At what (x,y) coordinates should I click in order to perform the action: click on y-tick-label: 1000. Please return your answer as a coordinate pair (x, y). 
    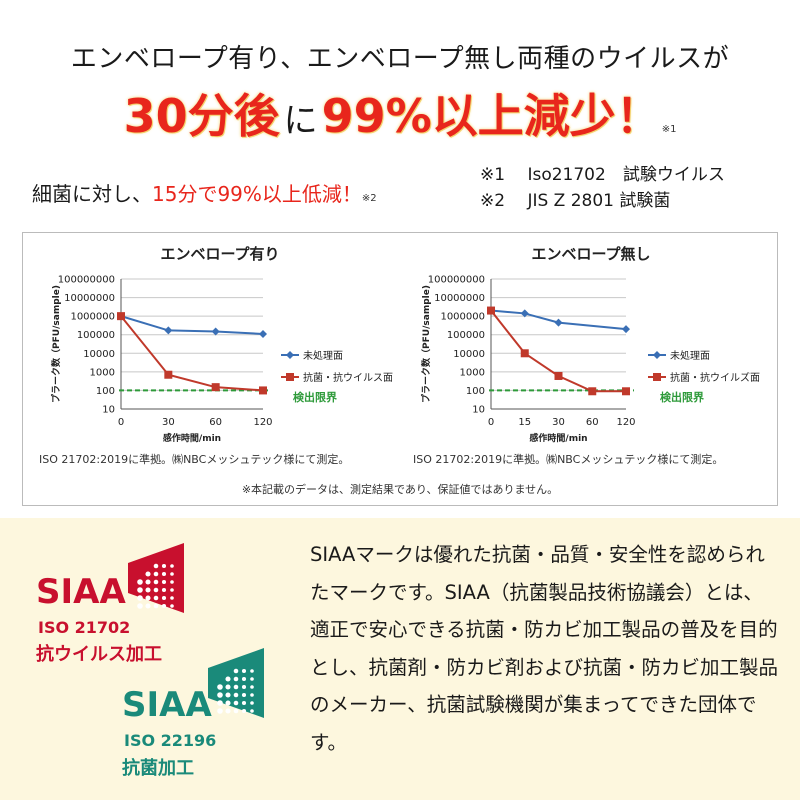
    Looking at the image, I should click on (472, 372).